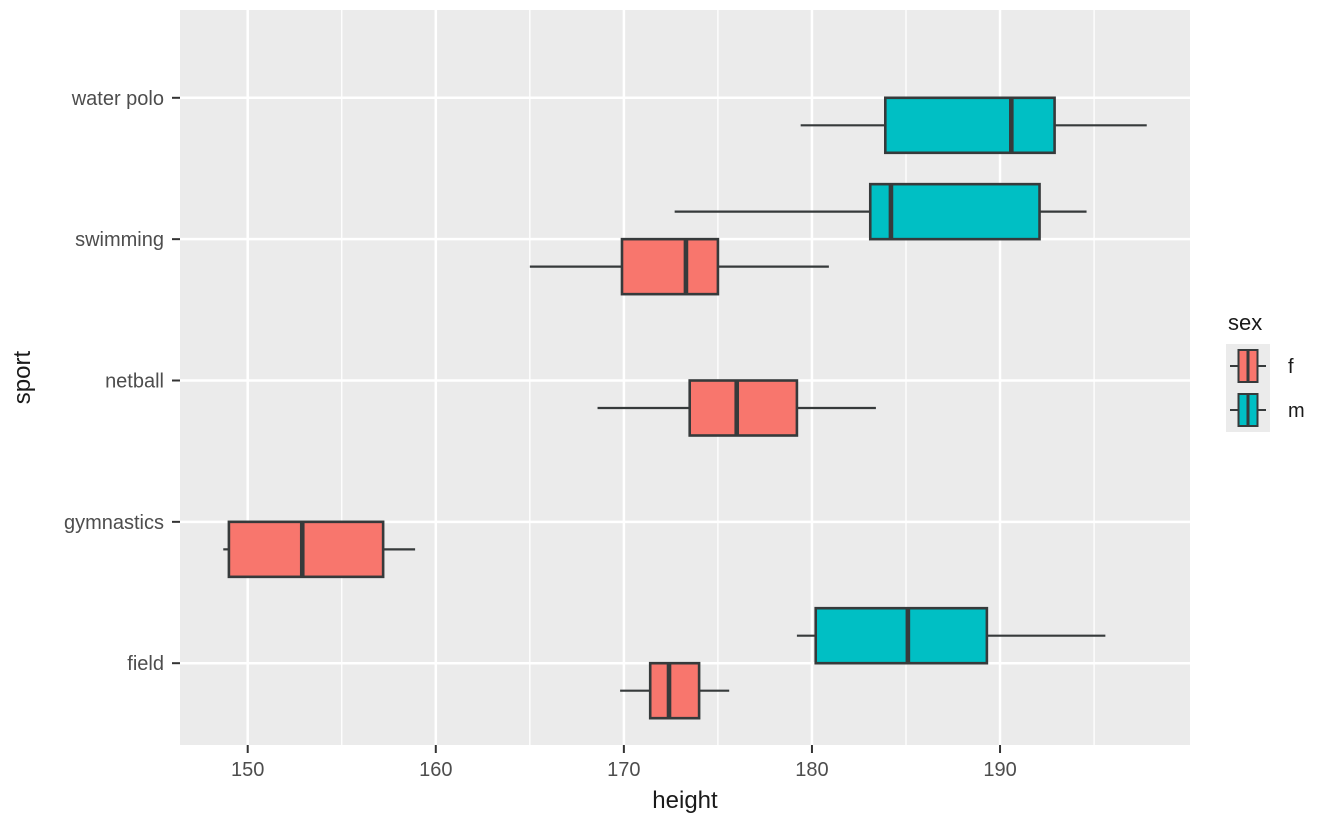 This screenshot has height=830, width=1344. Describe the element at coordinates (1296, 411) in the screenshot. I see `legend-label-m: m` at that location.